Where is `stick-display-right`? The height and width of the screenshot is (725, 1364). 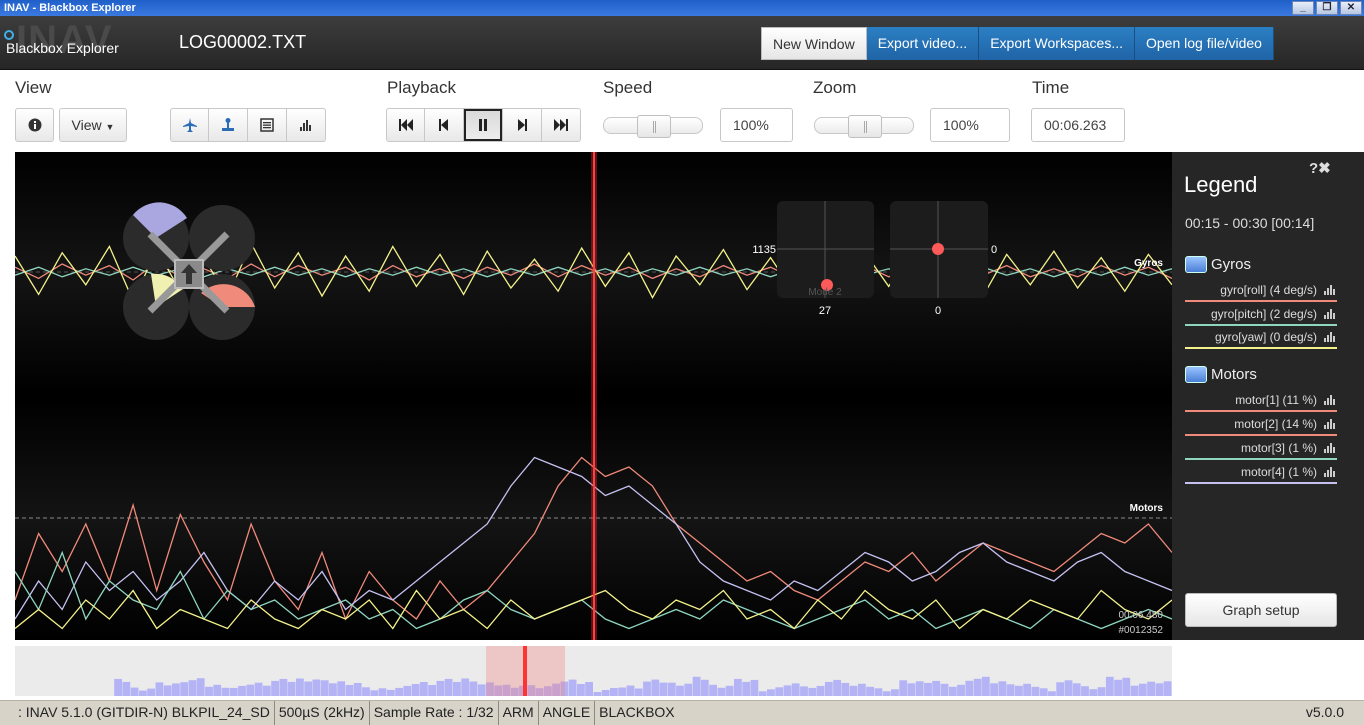 stick-display-right is located at coordinates (939, 249).